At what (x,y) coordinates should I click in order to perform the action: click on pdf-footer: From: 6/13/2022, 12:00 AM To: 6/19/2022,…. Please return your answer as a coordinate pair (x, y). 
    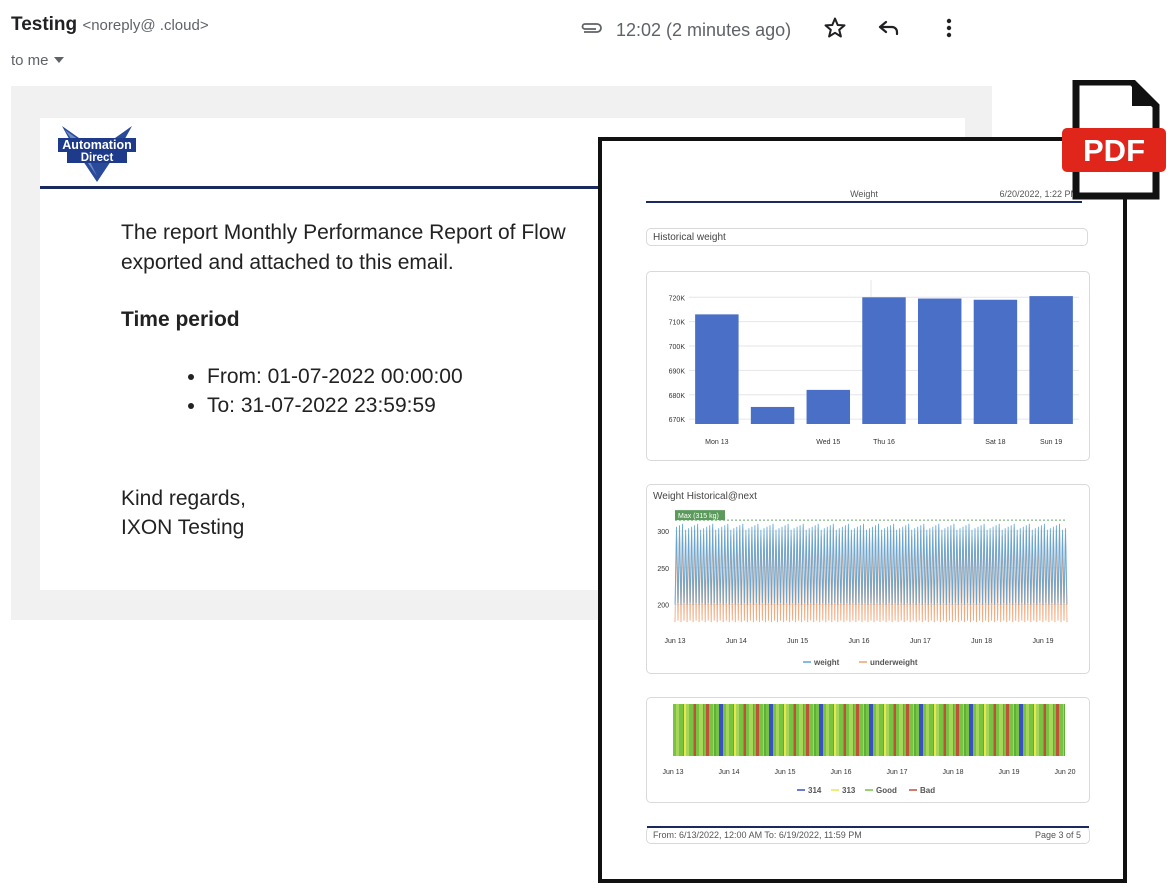
    Looking at the image, I should click on (868, 835).